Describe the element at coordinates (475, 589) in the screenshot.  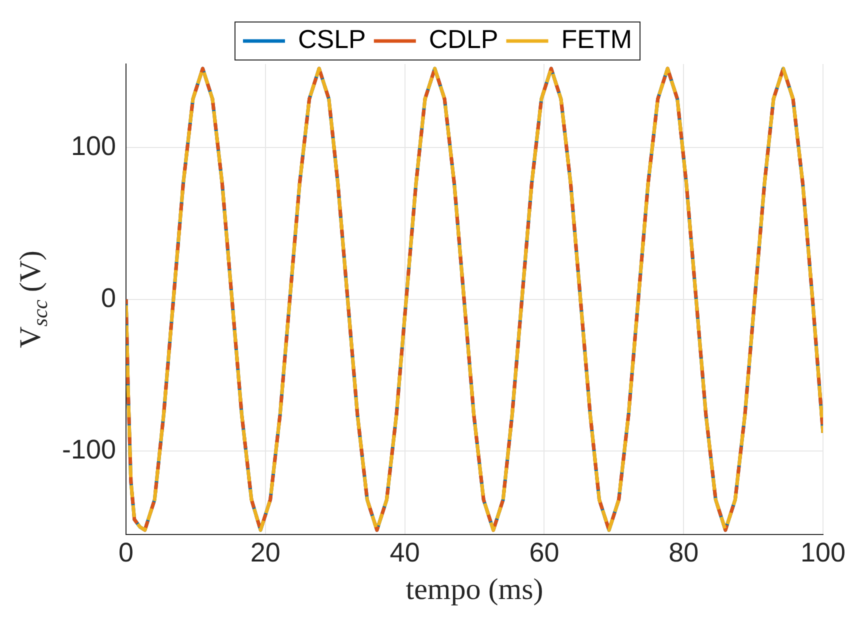
I see `x-axis-title: tempo (ms)` at that location.